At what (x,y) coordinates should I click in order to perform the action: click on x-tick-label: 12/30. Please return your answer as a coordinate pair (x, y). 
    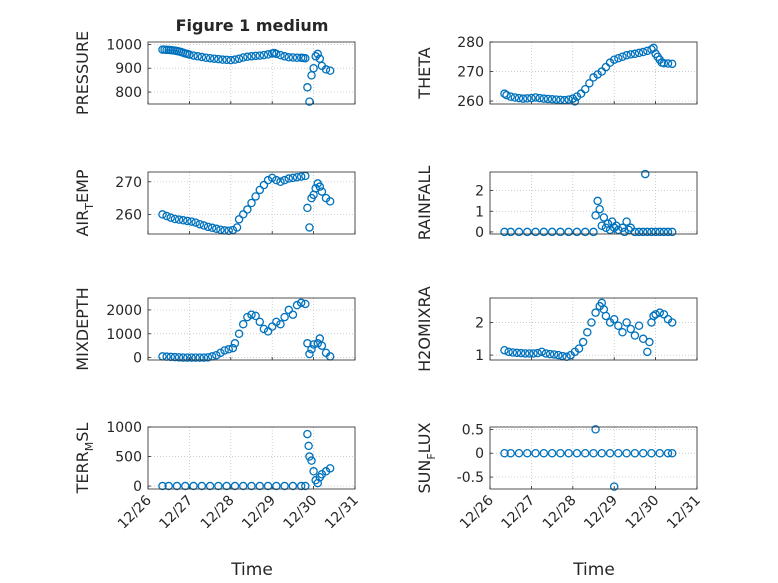
    Looking at the image, I should click on (301, 513).